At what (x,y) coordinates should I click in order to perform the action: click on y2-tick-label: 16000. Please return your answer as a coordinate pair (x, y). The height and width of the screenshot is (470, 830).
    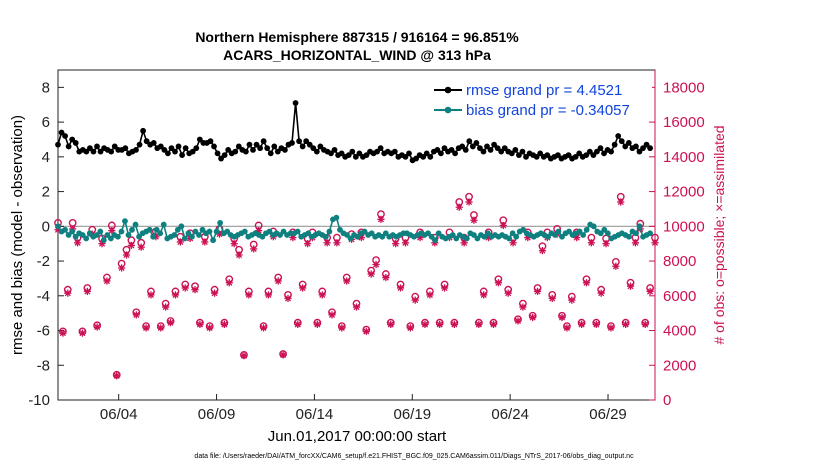
    Looking at the image, I should click on (684, 122).